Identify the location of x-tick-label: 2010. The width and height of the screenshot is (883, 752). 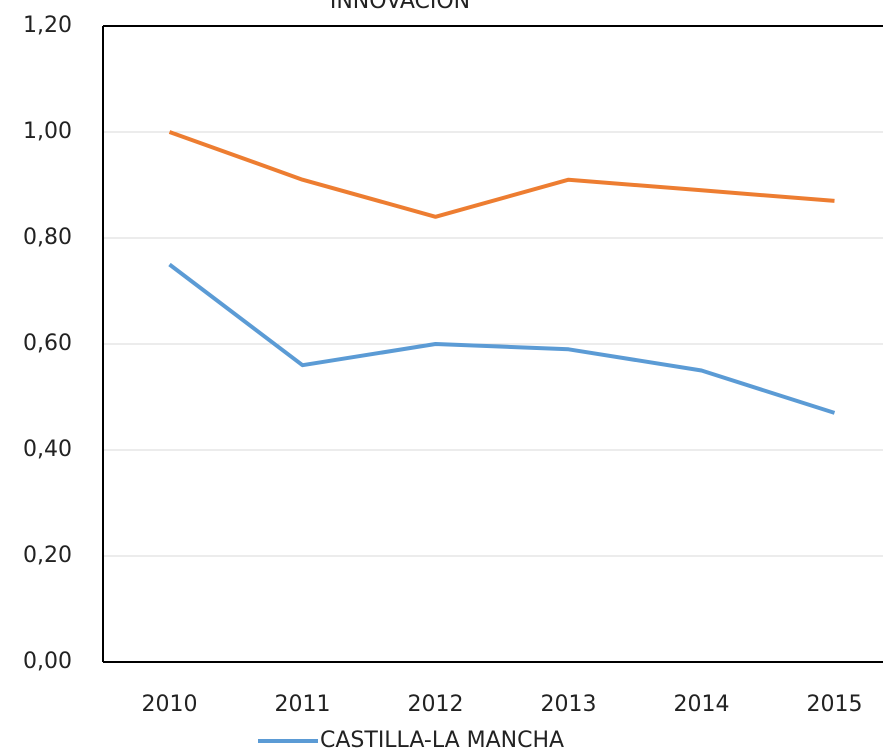
(170, 704).